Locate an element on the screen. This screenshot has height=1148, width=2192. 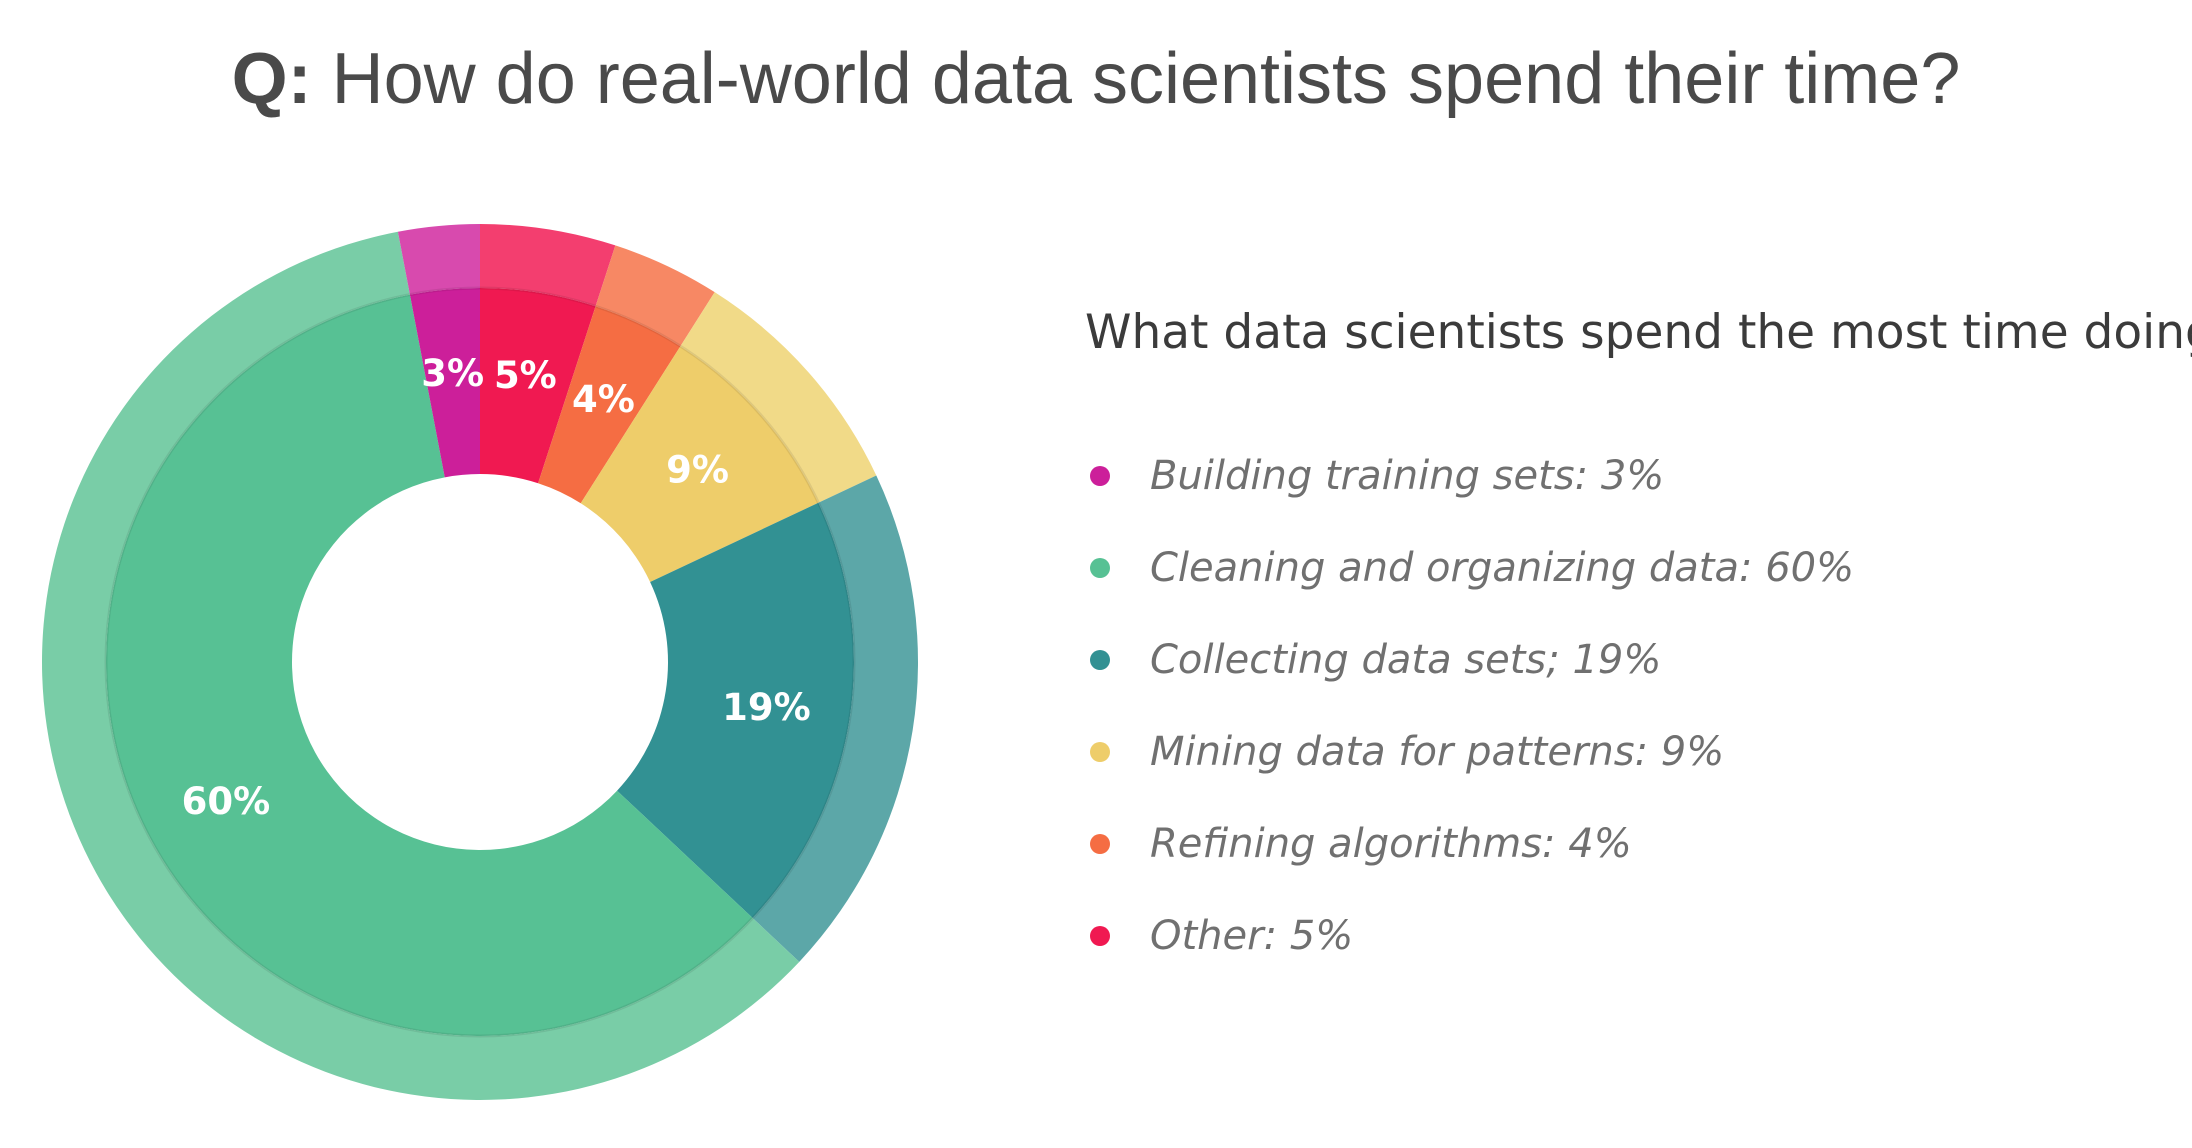
legend-item-refining-algorithms: Refining algorithms: 4% is located at coordinates (1472, 844).